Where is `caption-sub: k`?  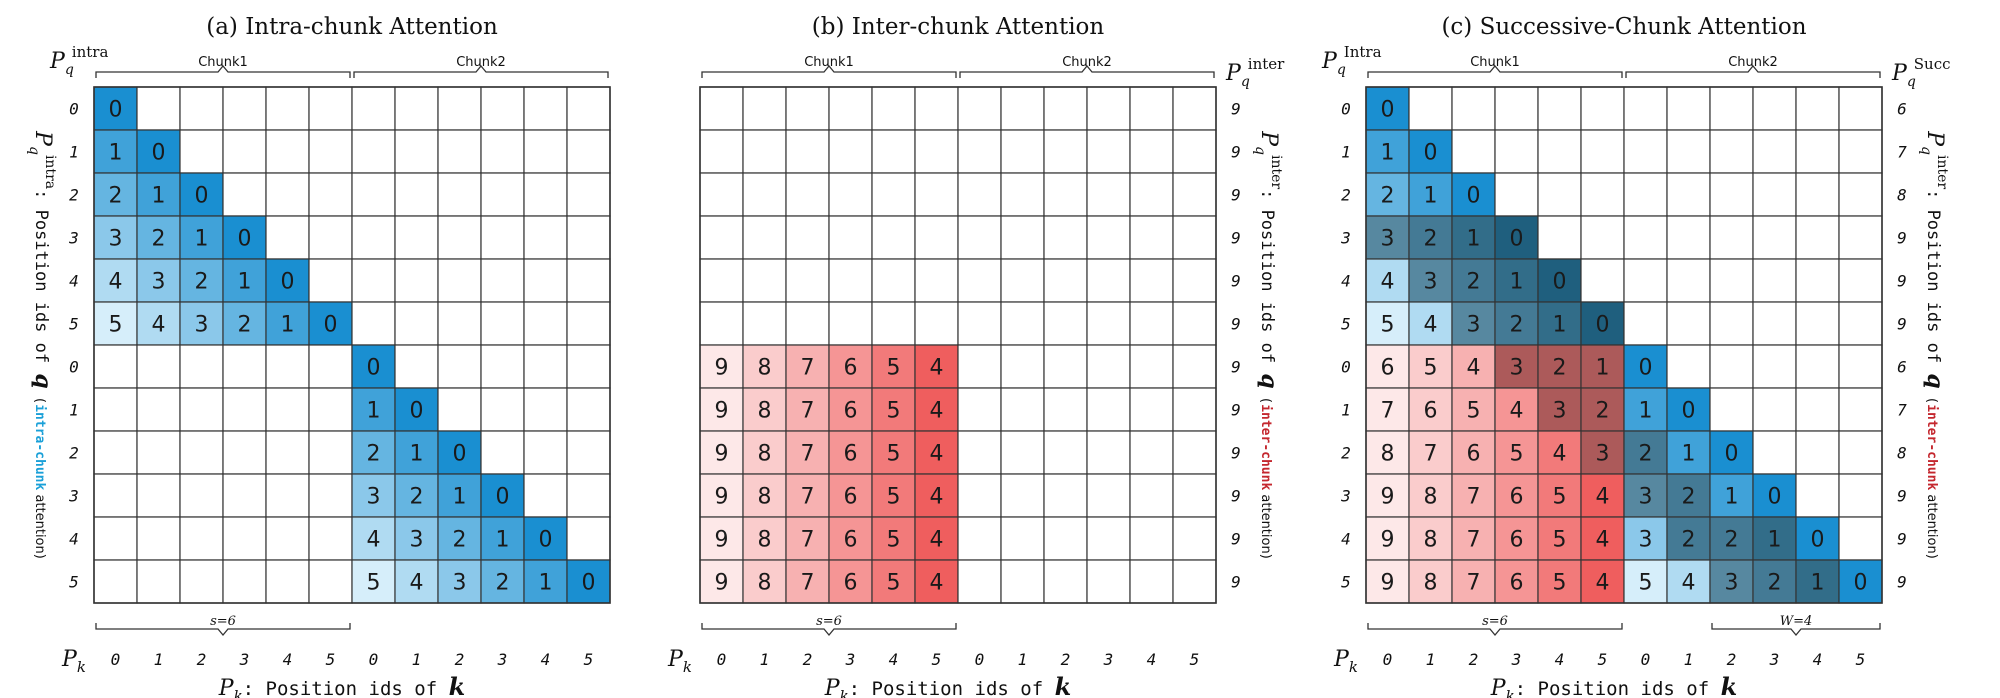 caption-sub: k is located at coordinates (1510, 692).